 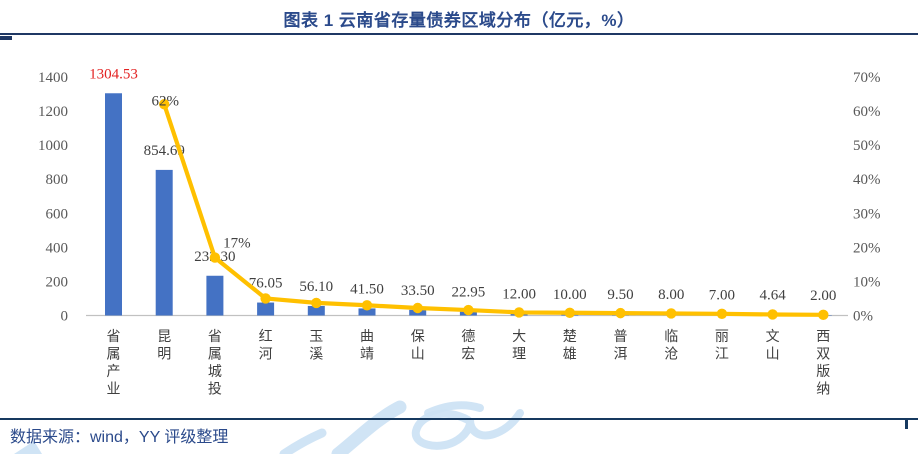 What do you see at coordinates (823, 372) in the screenshot?
I see `category-label: 版` at bounding box center [823, 372].